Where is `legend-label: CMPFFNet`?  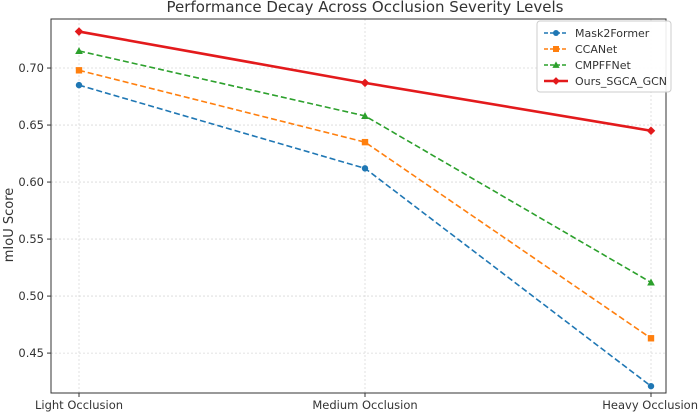
legend-label: CMPFFNet is located at coordinates (603, 65).